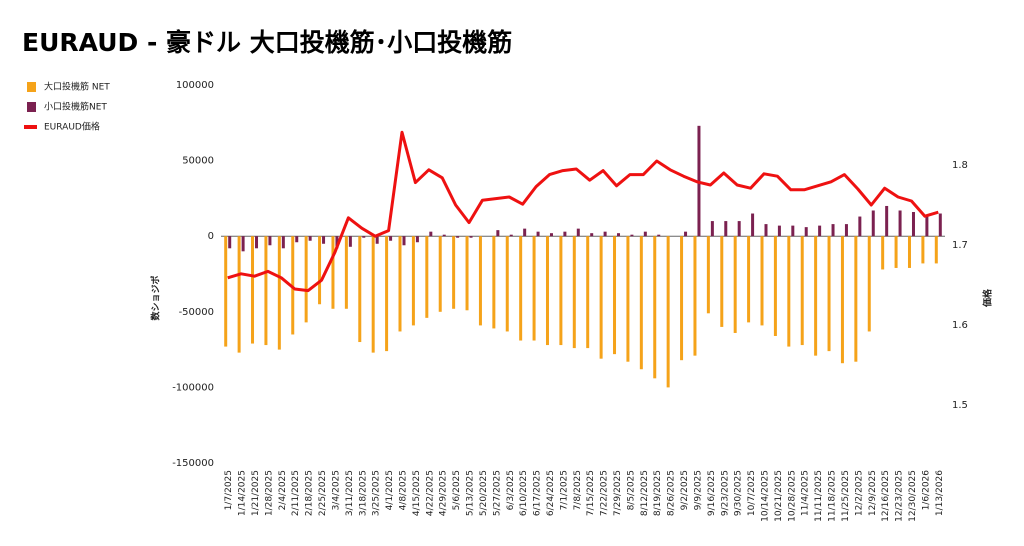 The height and width of the screenshot is (546, 1024). What do you see at coordinates (283, 490) in the screenshot?
I see `x-tick-label: 2/4/2025` at bounding box center [283, 490].